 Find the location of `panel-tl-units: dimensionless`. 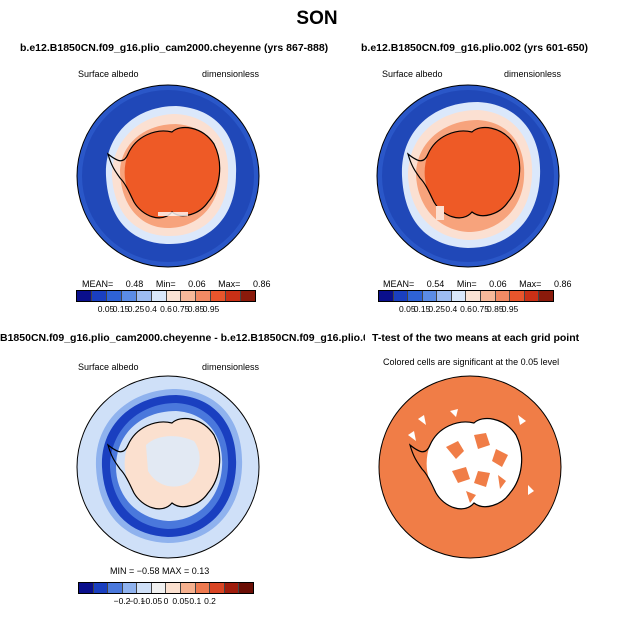

panel-tl-units: dimensionless is located at coordinates (231, 74).